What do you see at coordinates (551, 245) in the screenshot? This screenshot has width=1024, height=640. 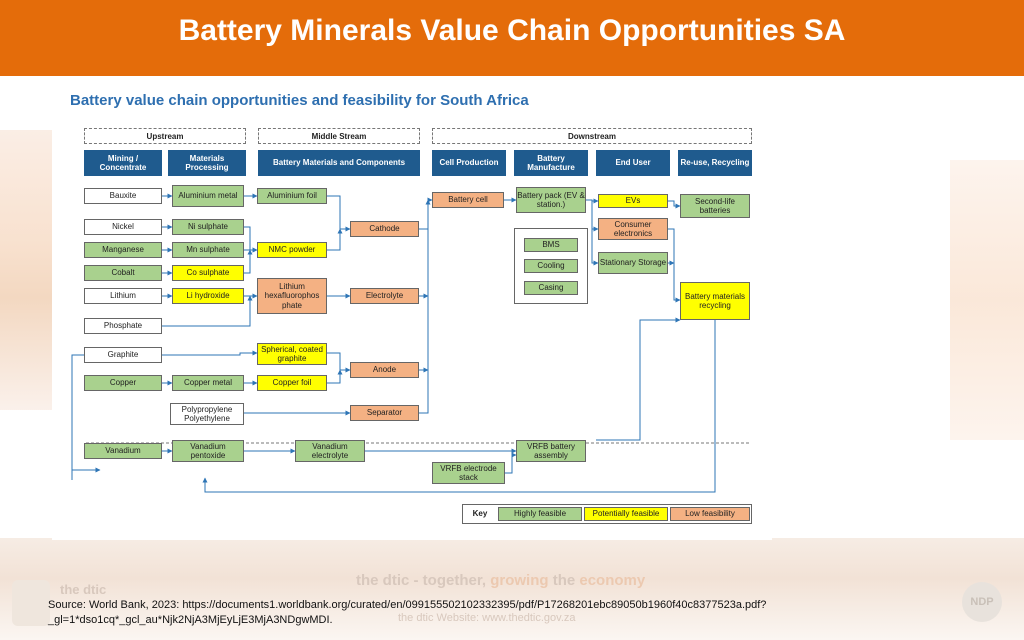 I see `node-bms: BMS` at bounding box center [551, 245].